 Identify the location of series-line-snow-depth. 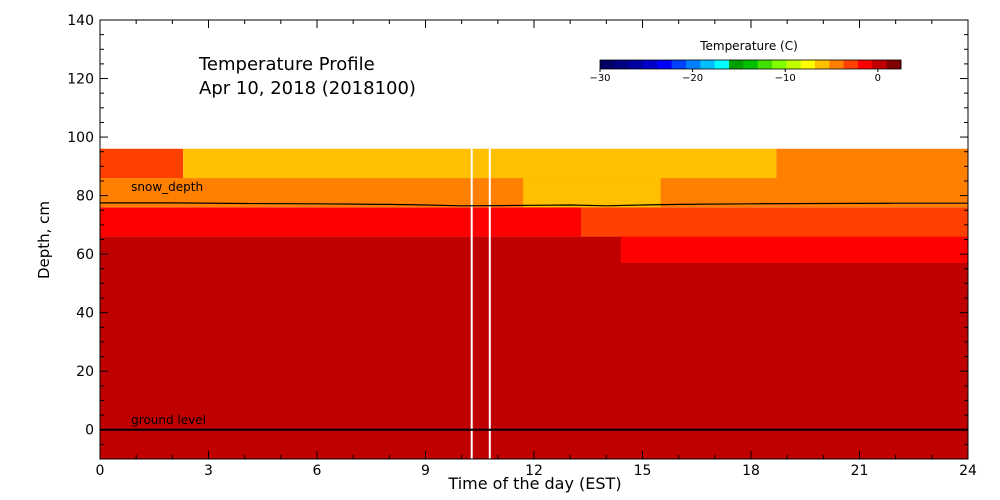
(534, 204).